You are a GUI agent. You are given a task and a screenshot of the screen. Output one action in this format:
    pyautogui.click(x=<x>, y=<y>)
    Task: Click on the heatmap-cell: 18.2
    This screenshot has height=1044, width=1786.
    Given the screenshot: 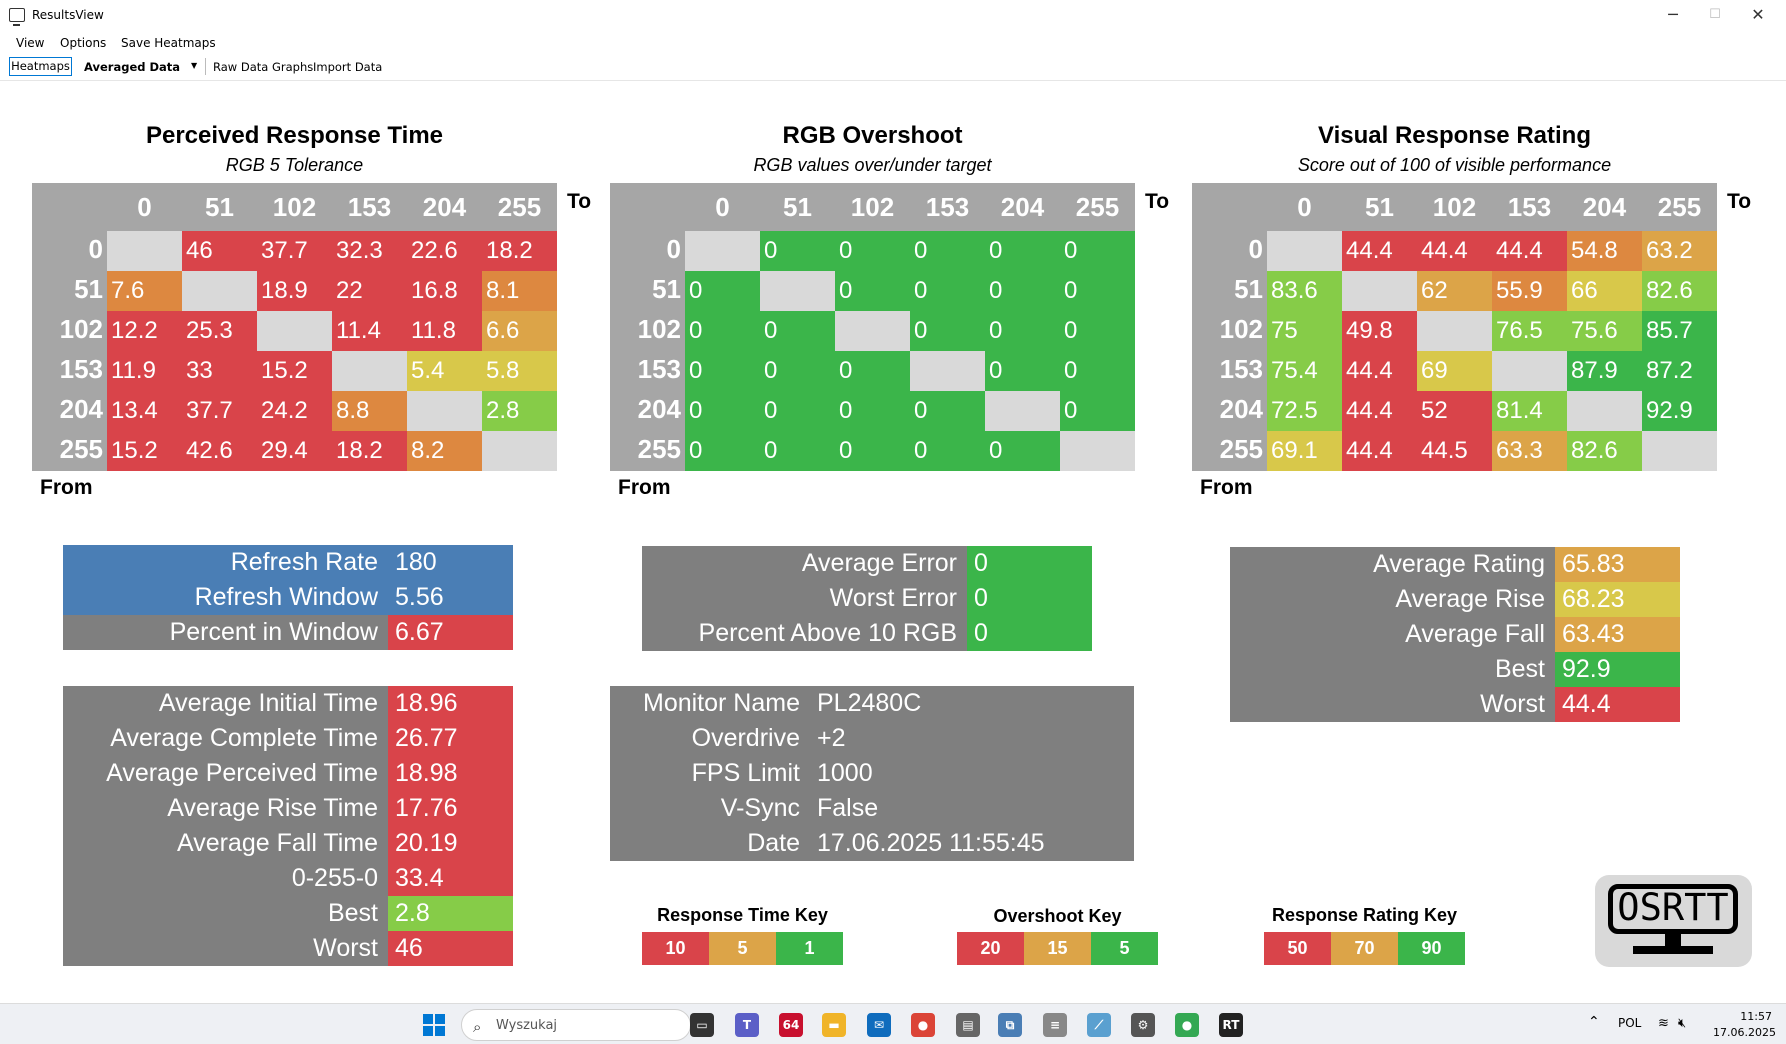 What is the action you would take?
    pyautogui.click(x=519, y=251)
    